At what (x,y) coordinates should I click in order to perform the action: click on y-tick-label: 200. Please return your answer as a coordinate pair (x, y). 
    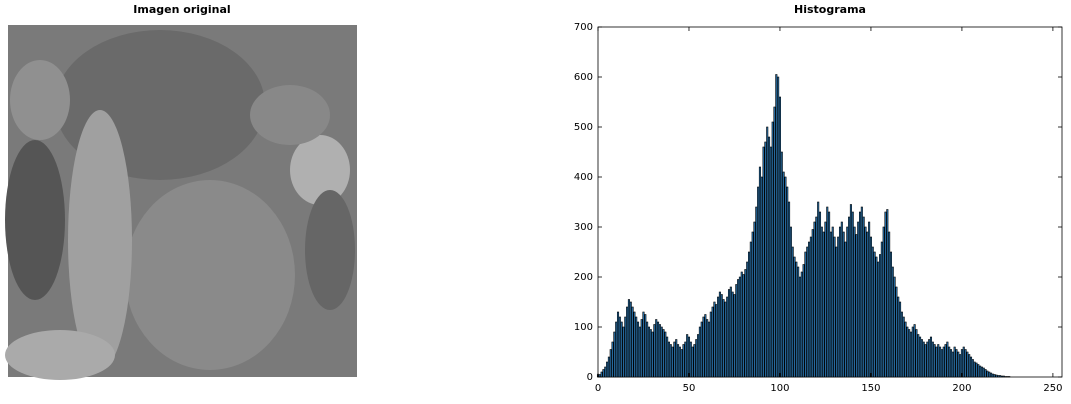
    Looking at the image, I should click on (583, 277).